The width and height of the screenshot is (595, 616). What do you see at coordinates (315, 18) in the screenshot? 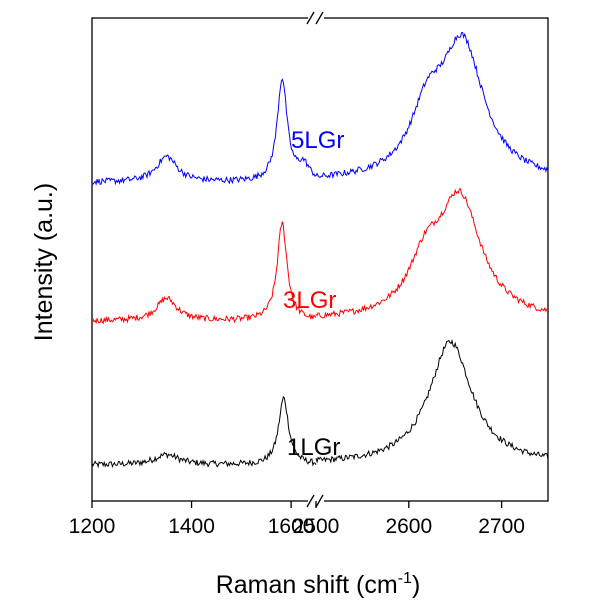
I see `axis-break-top` at bounding box center [315, 18].